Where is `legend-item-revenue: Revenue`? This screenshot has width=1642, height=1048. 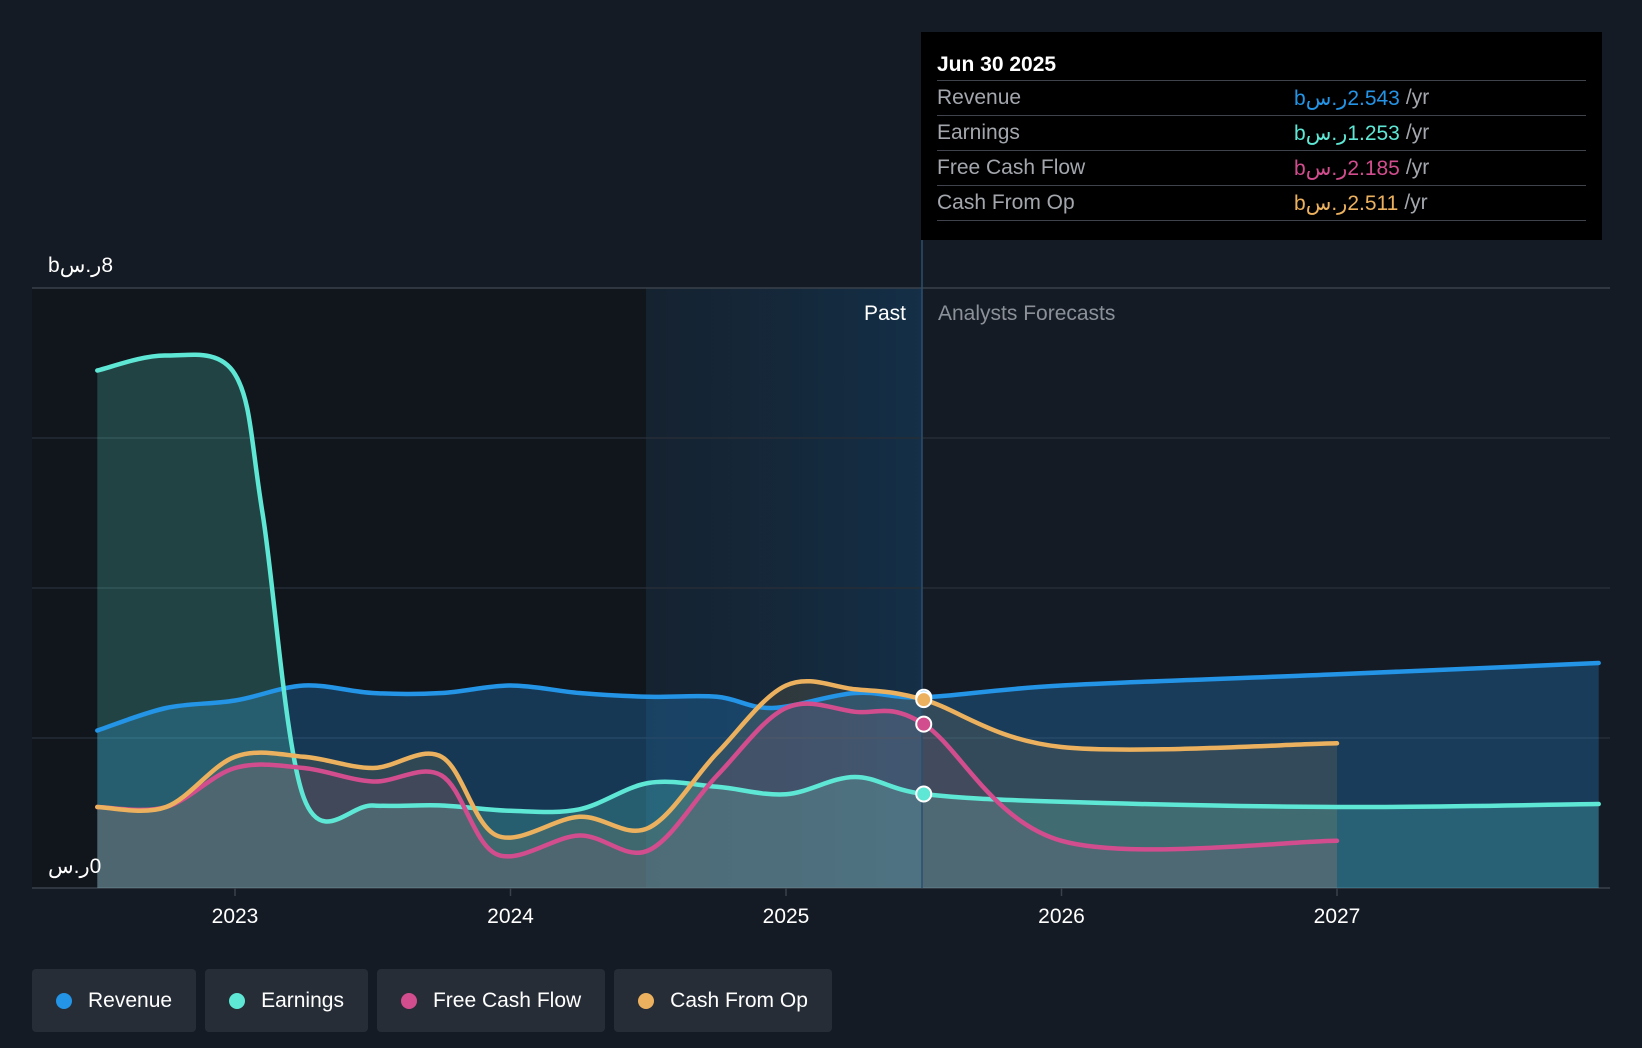
legend-item-revenue: Revenue is located at coordinates (114, 1000).